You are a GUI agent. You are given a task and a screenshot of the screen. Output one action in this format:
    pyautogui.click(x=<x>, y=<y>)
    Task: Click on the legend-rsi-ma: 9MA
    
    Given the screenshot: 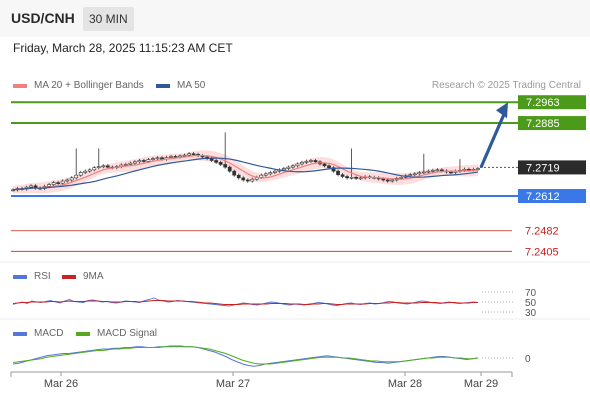 What is the action you would take?
    pyautogui.click(x=83, y=276)
    